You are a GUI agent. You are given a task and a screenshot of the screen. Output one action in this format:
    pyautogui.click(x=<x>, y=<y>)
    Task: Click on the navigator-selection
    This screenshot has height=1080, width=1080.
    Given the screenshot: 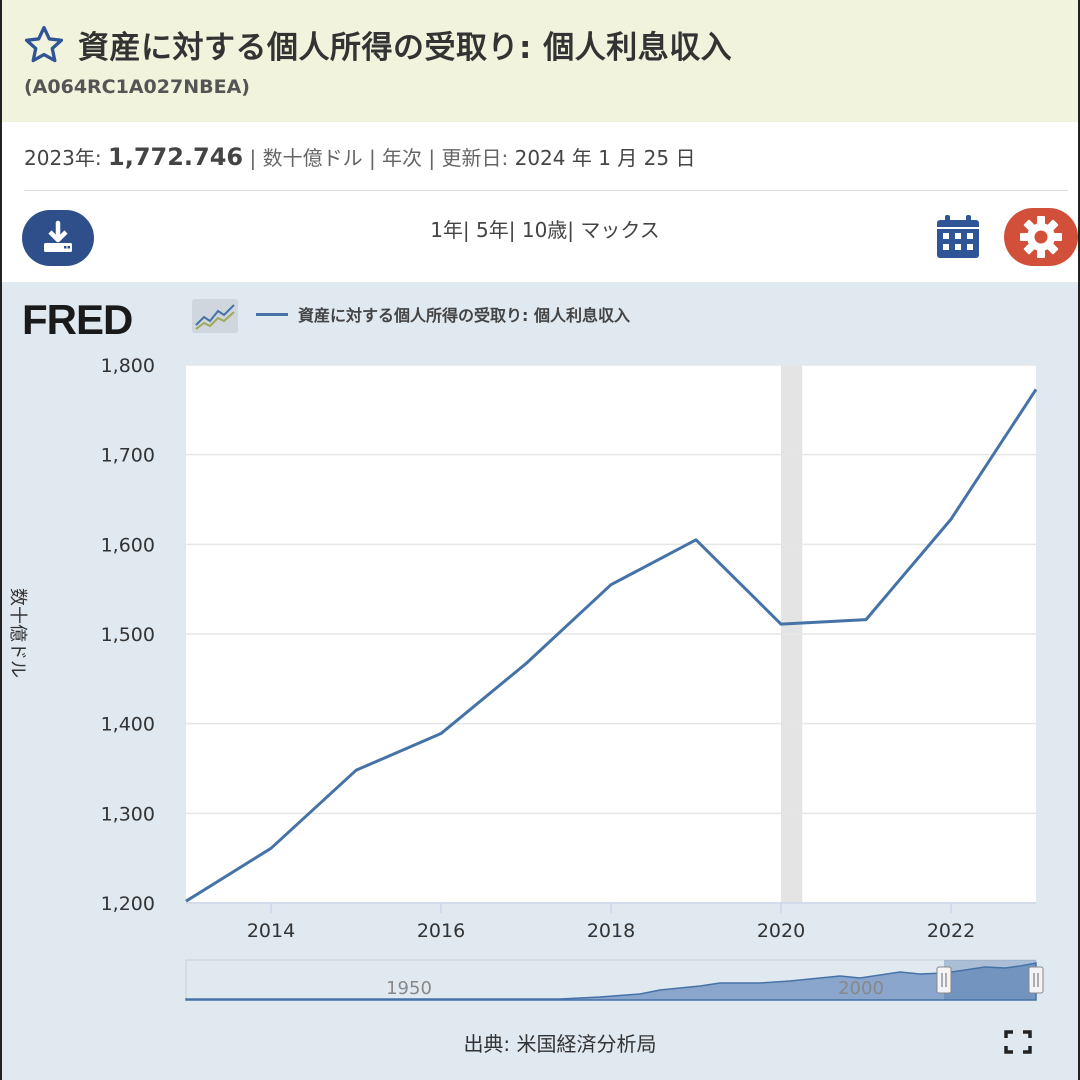 What is the action you would take?
    pyautogui.click(x=990, y=980)
    